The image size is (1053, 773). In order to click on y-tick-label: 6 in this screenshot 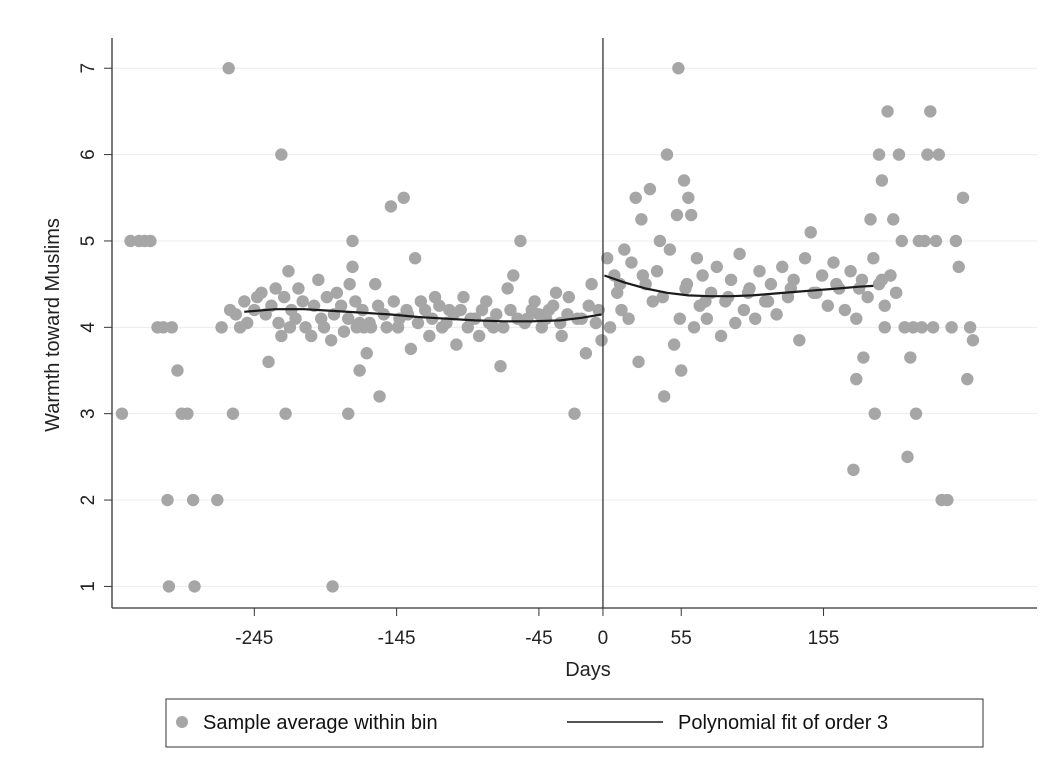, I will do `click(88, 154)`.